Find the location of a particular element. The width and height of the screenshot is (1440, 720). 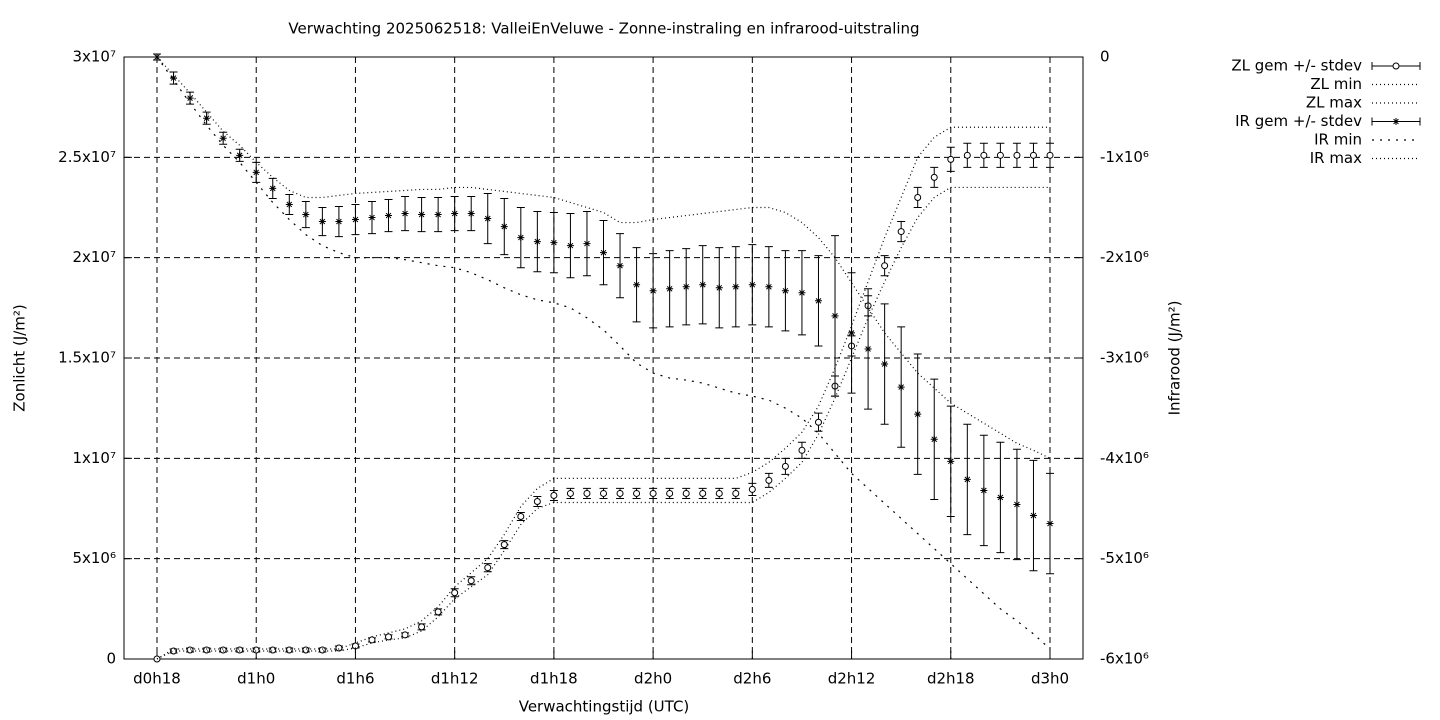

x-tick-label: d3h0 is located at coordinates (1050, 679).